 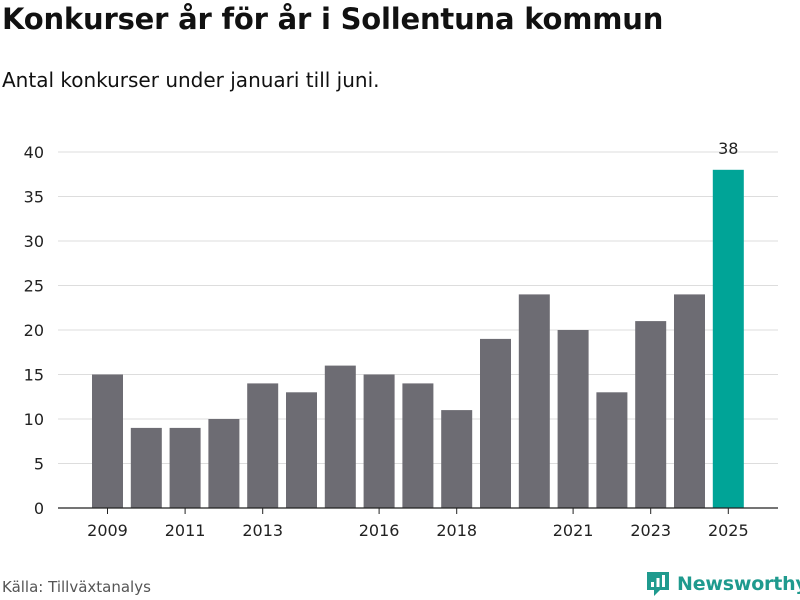 I want to click on newsworthy-logo-icon, so click(x=658, y=584).